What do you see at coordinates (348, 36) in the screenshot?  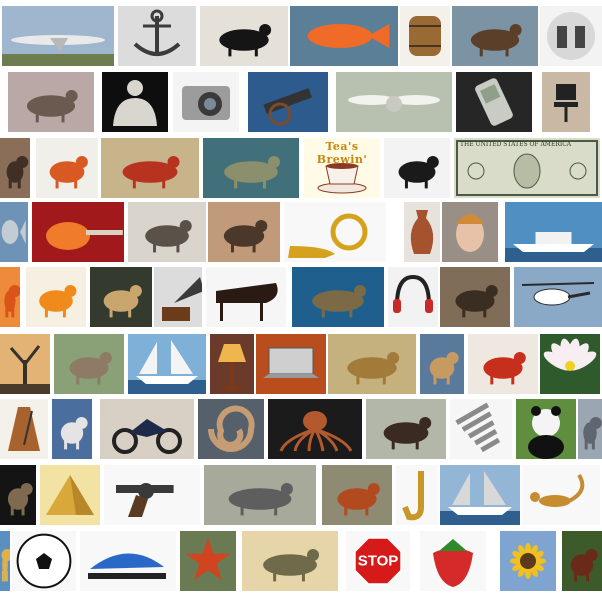 I see `fish-icon` at bounding box center [348, 36].